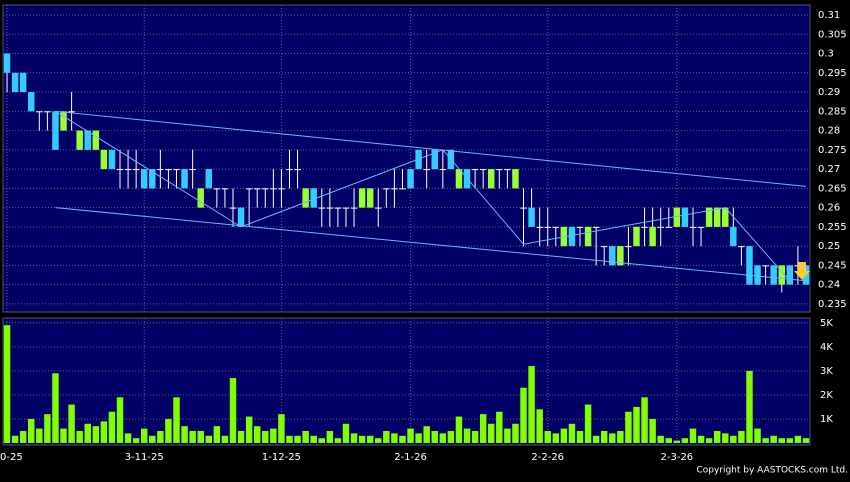 The width and height of the screenshot is (850, 482). What do you see at coordinates (677, 457) in the screenshot?
I see `x-tick-label: 2-3-26` at bounding box center [677, 457].